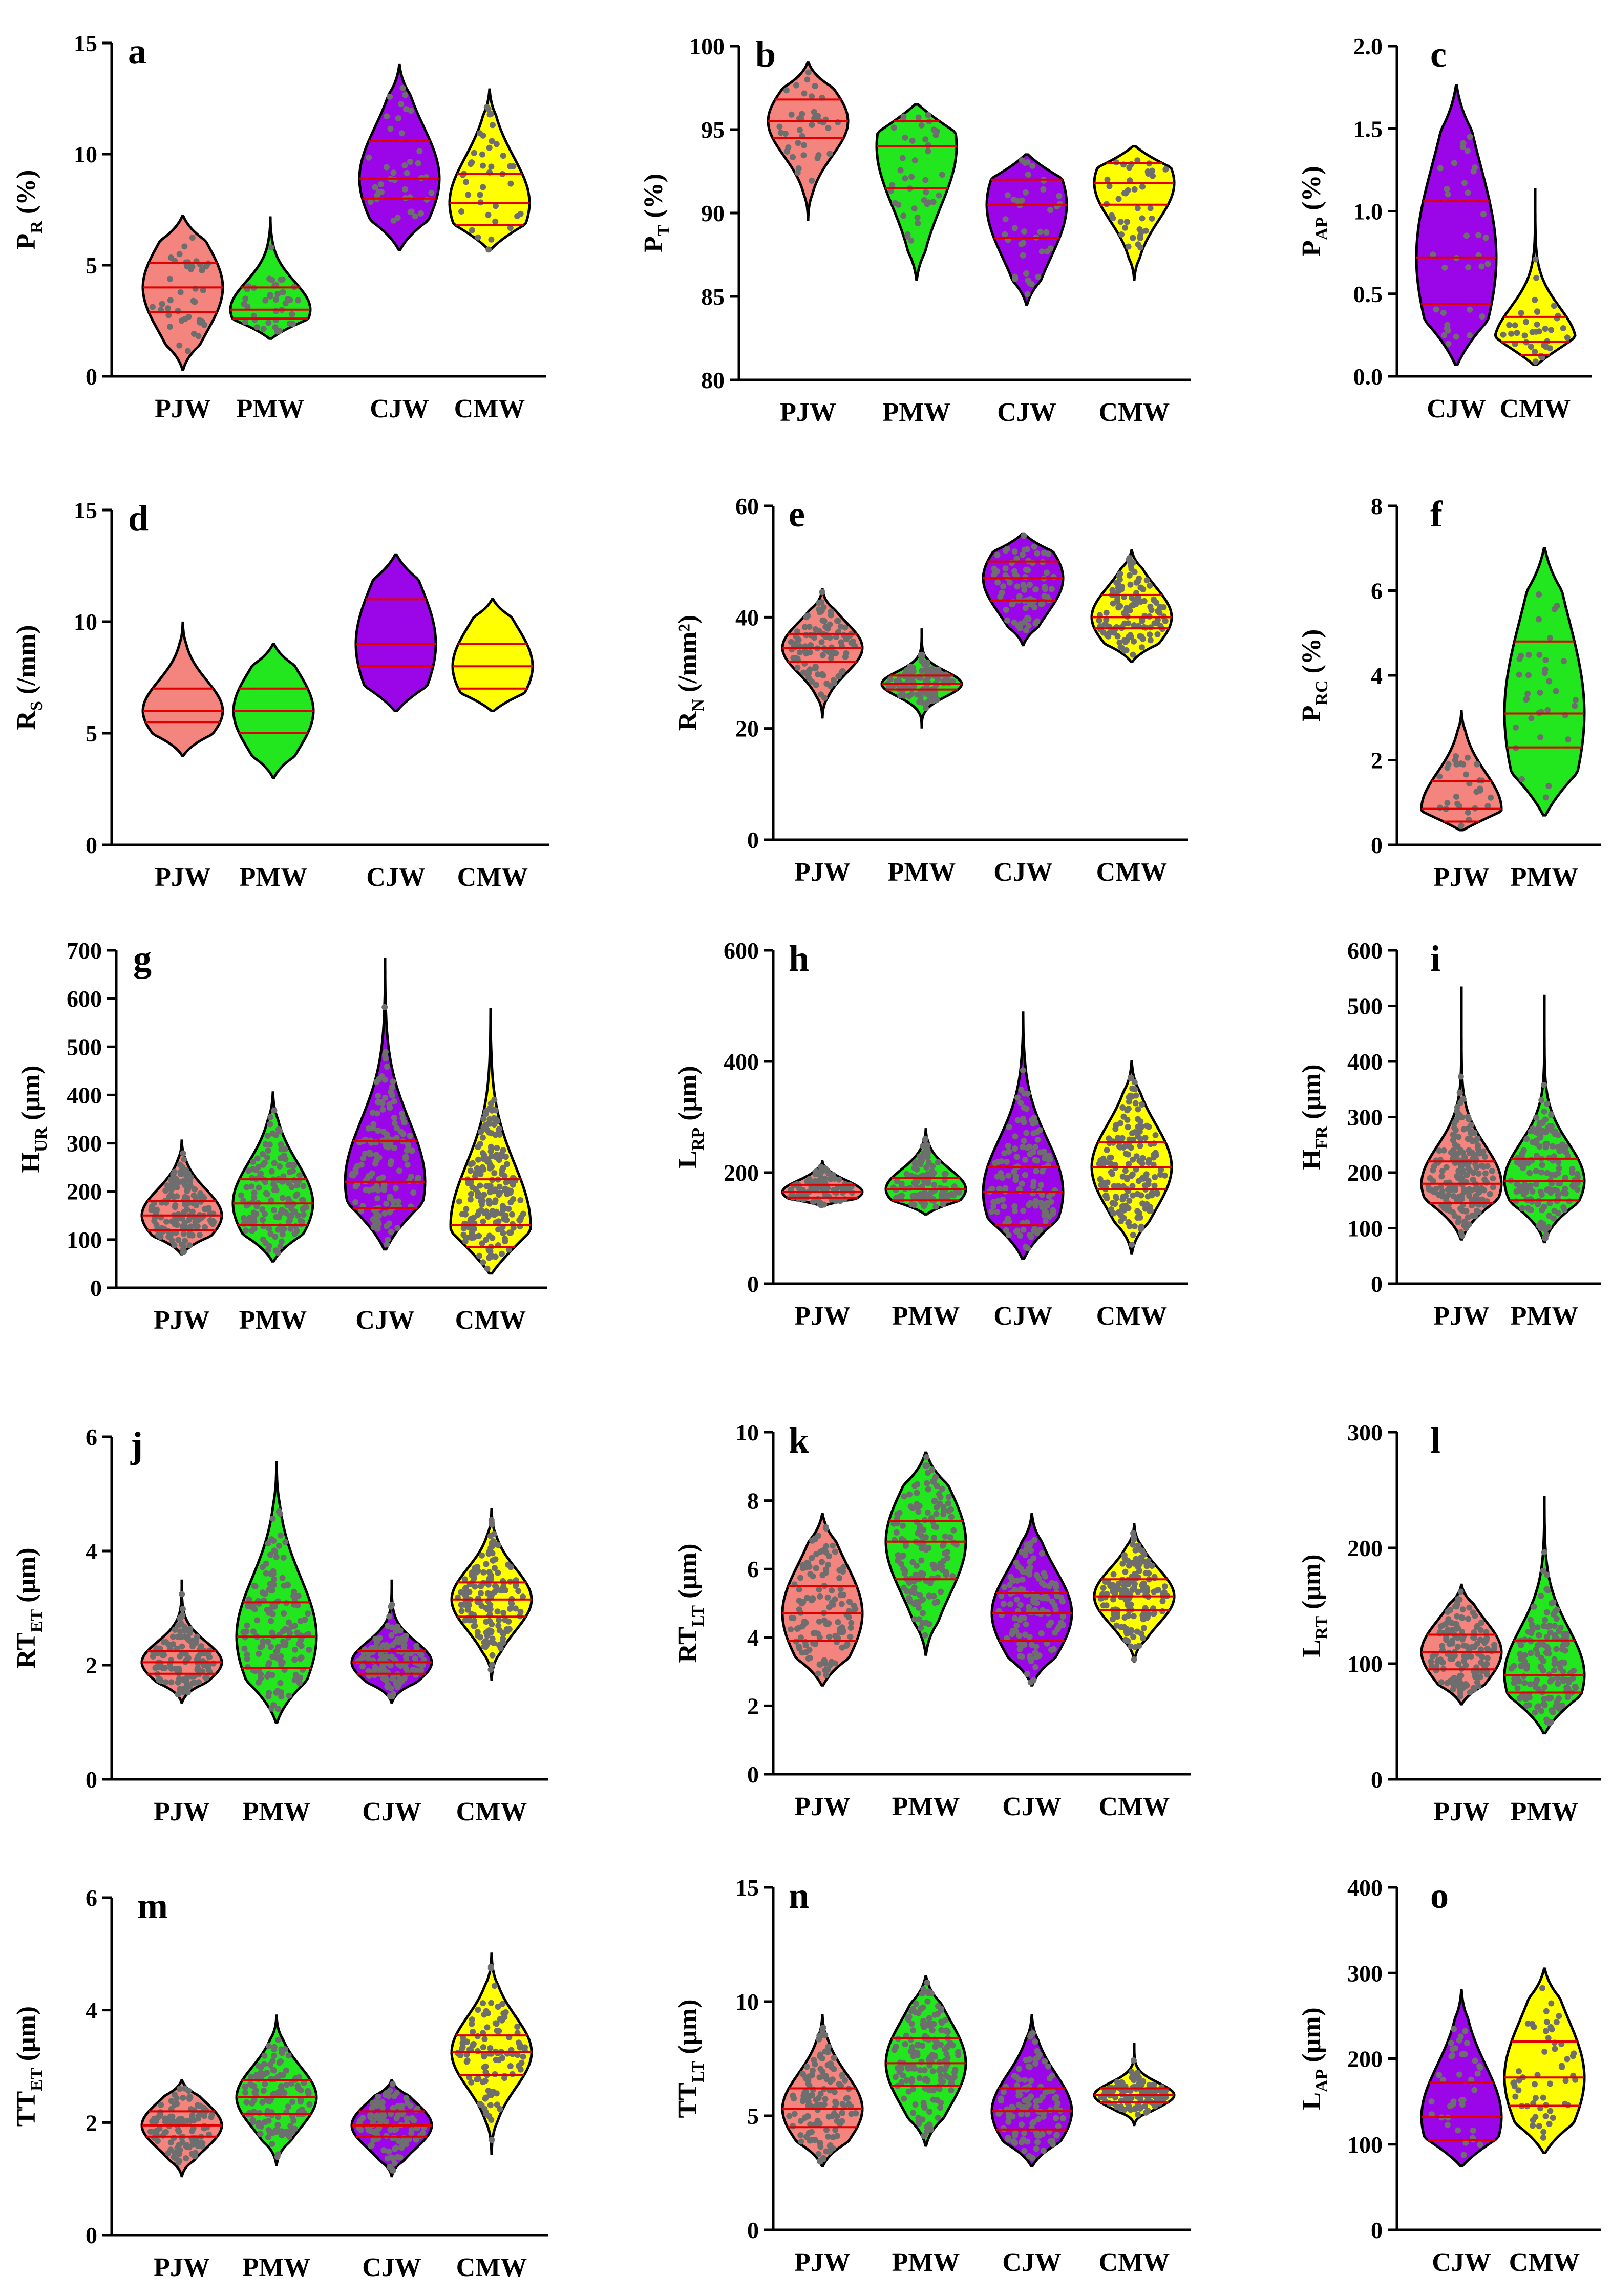 This screenshot has height=2296, width=1612. What do you see at coordinates (86, 622) in the screenshot?
I see `y-tick-label: 10` at bounding box center [86, 622].